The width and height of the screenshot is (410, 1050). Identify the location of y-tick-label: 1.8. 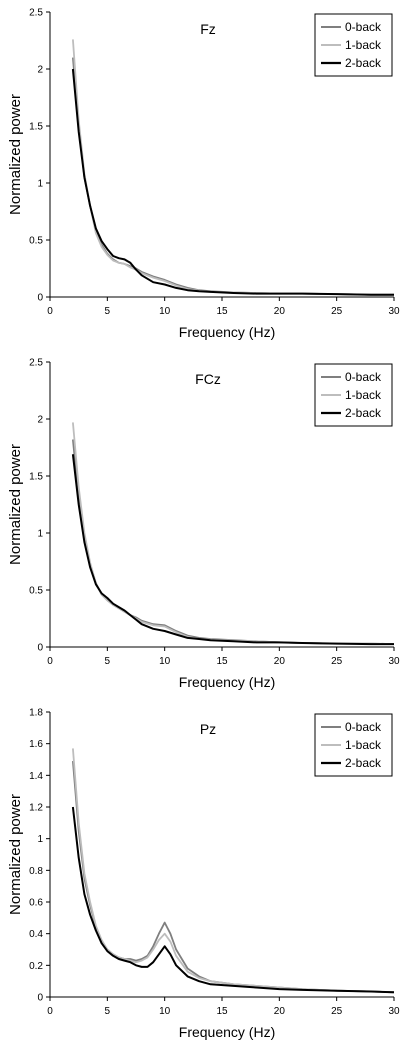
(36, 713).